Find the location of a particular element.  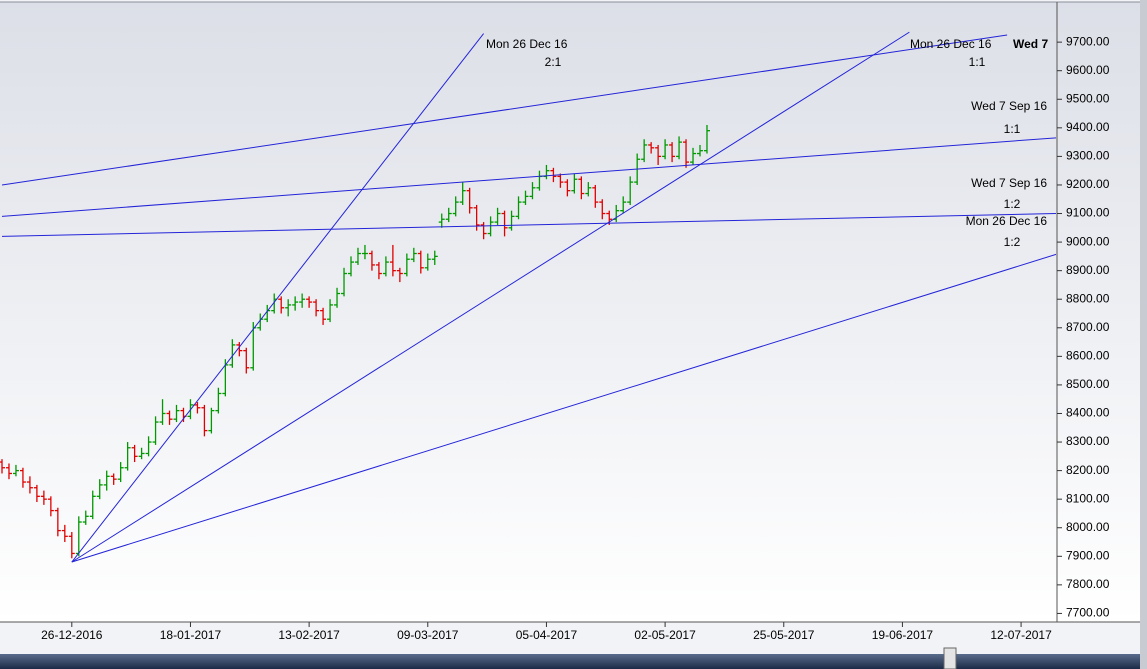

y-tick-label: 9600.00 is located at coordinates (1088, 70).